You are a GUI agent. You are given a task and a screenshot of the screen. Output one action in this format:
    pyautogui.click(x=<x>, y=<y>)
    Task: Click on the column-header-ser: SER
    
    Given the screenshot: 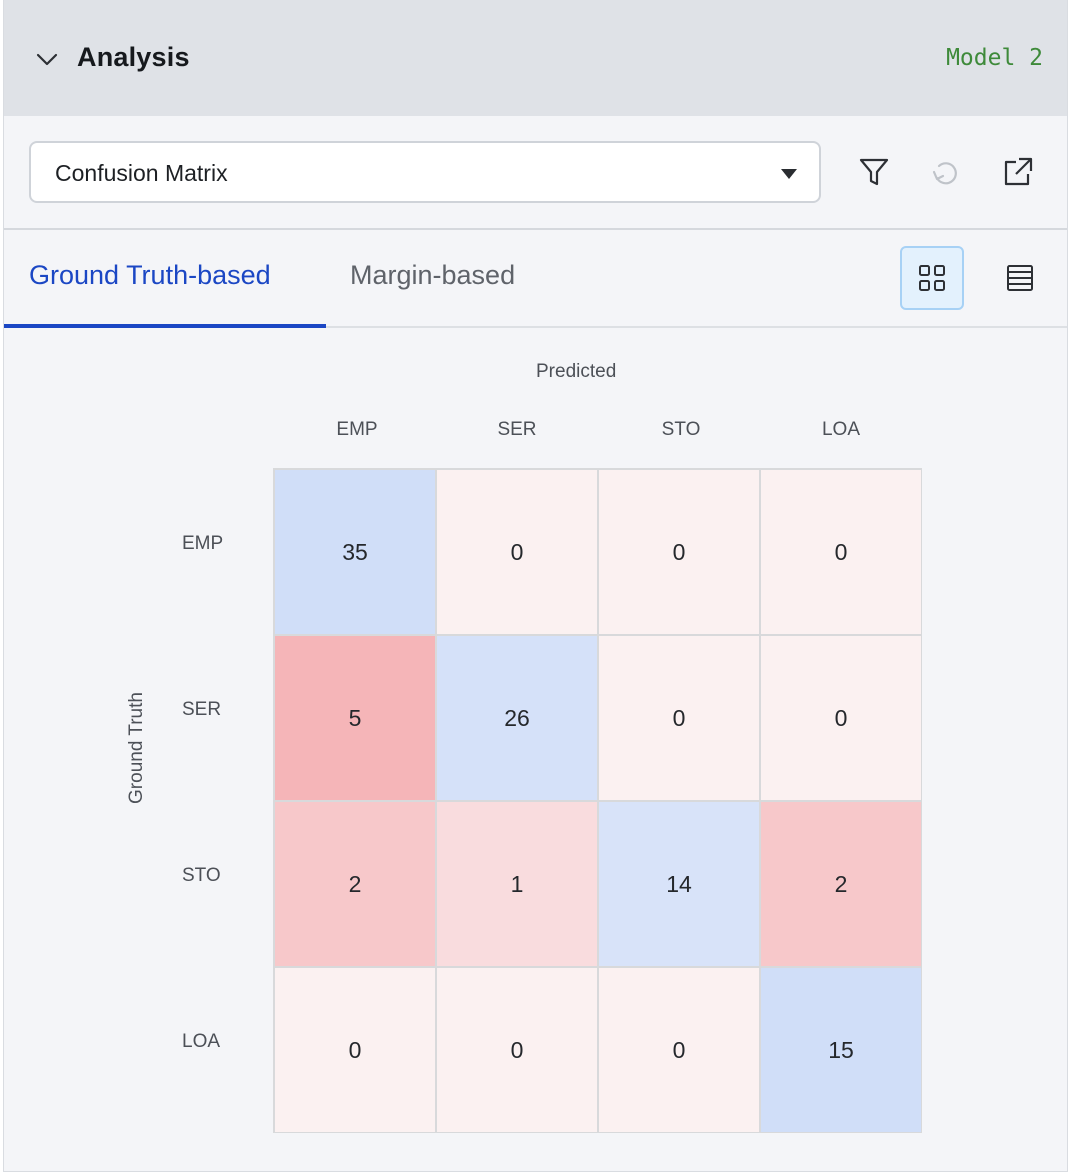 What is the action you would take?
    pyautogui.click(x=517, y=429)
    